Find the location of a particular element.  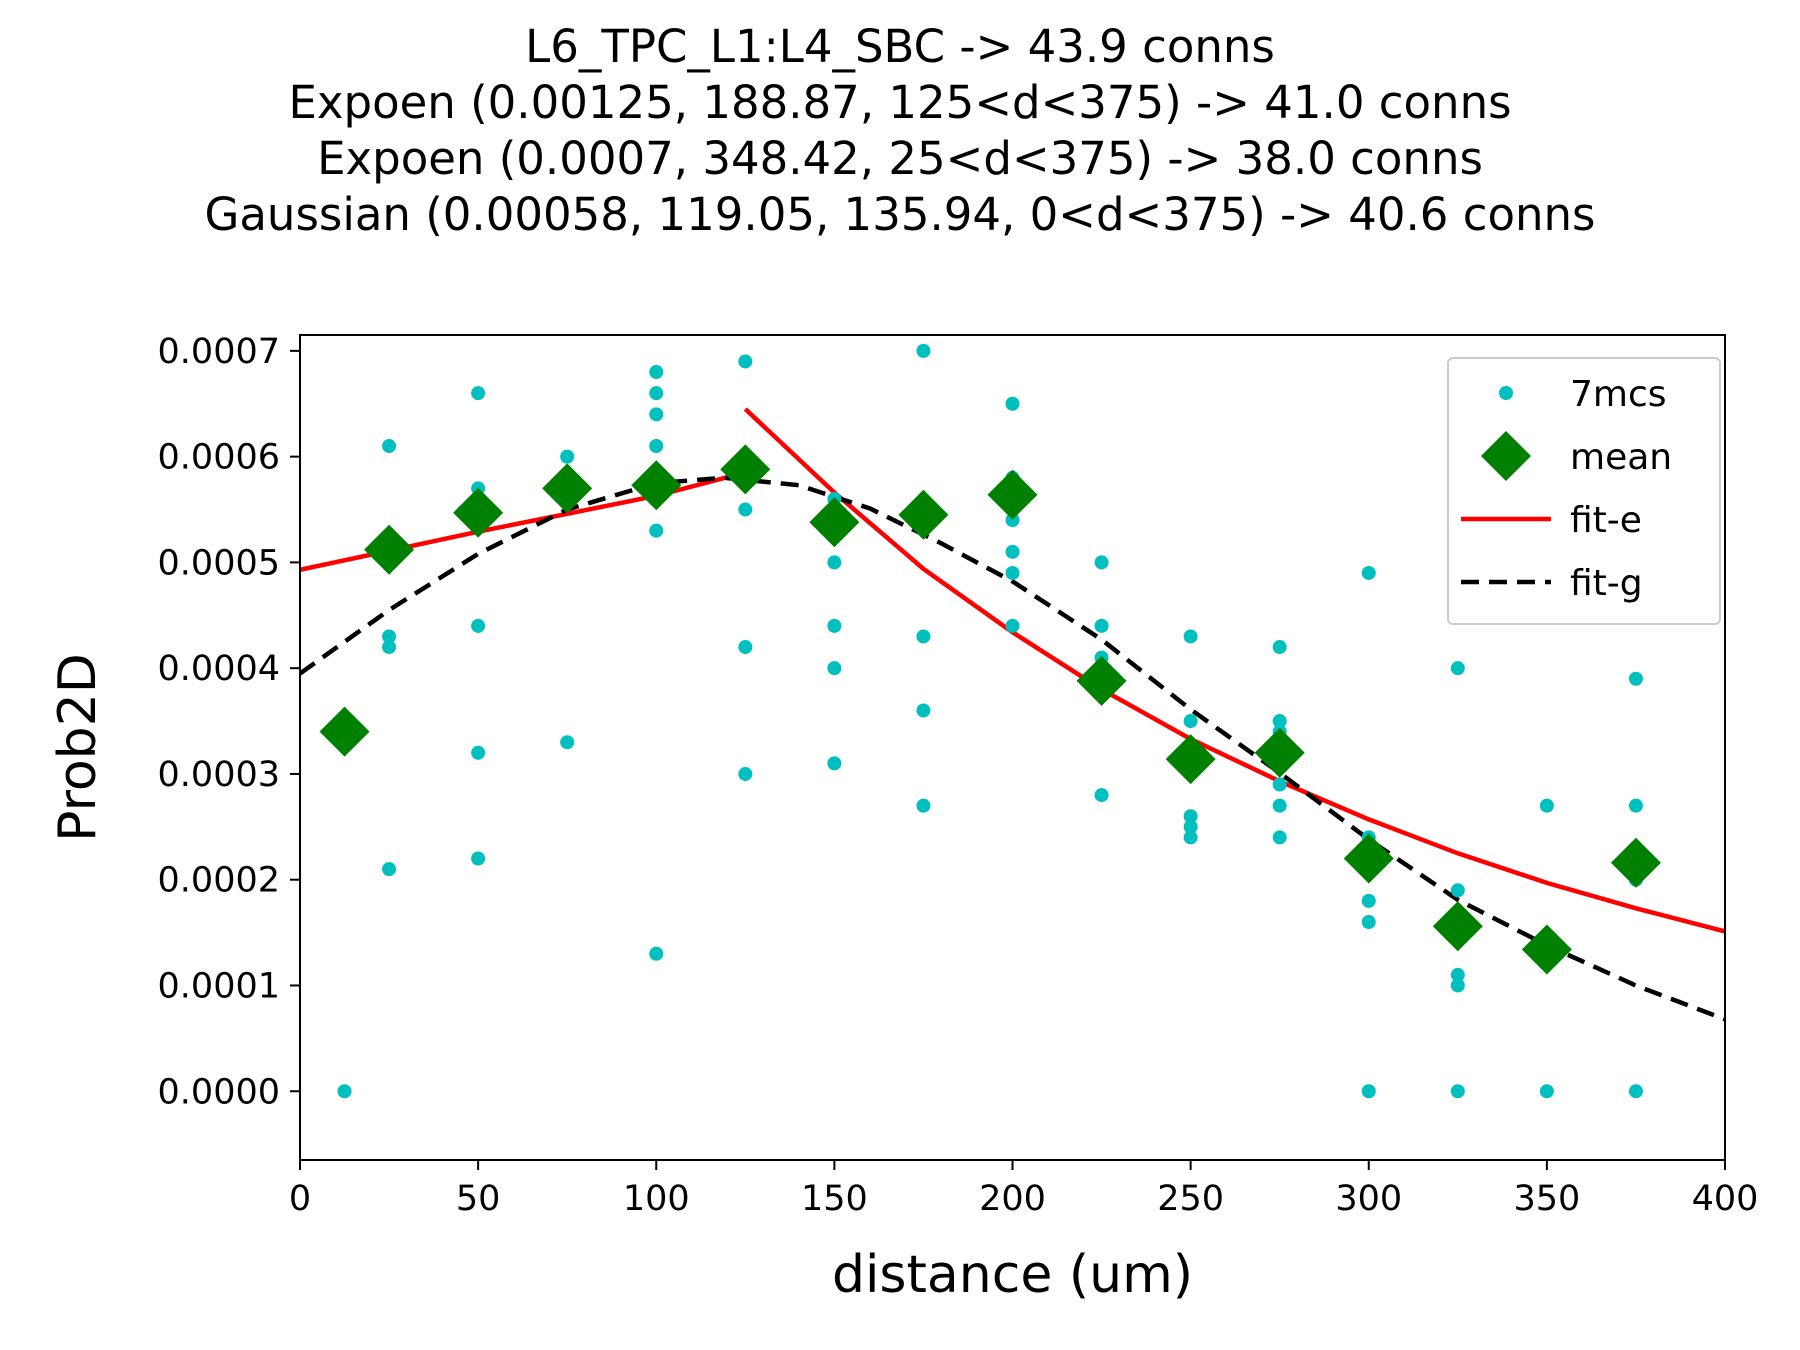

legend: 7mcs mean fit-e fit-g is located at coordinates (1584, 491).